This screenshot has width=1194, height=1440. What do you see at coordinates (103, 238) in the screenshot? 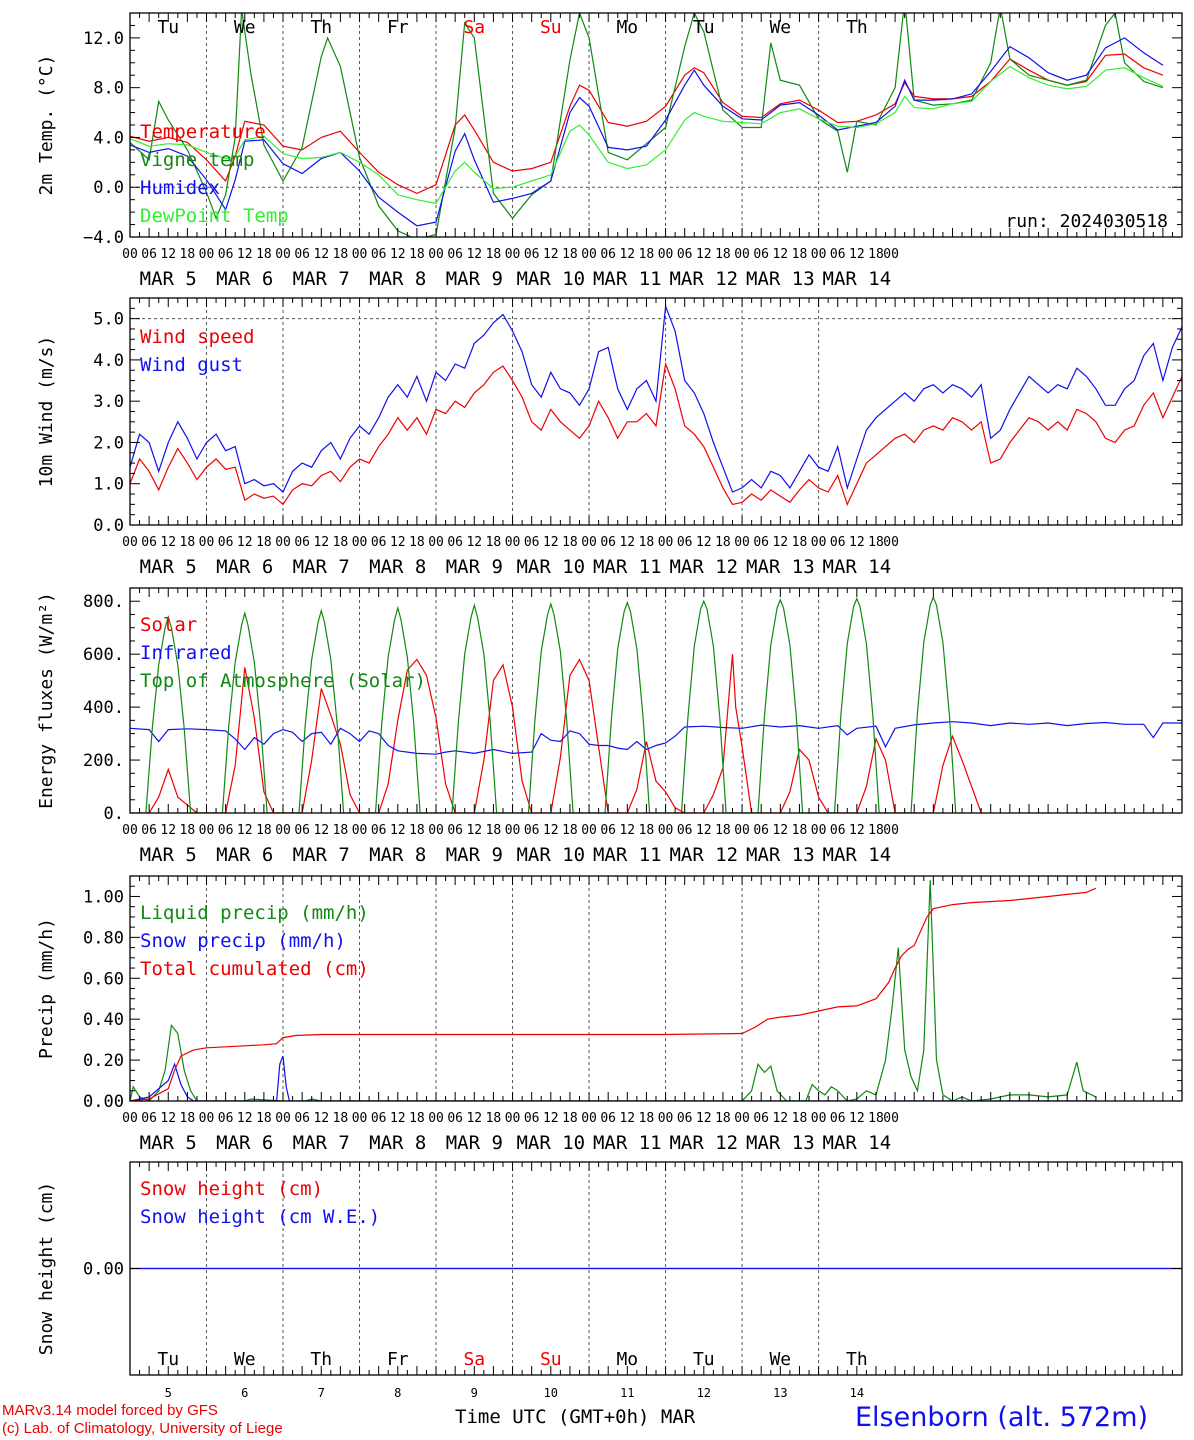
I see `y-tick-label: −4.0` at bounding box center [103, 238].